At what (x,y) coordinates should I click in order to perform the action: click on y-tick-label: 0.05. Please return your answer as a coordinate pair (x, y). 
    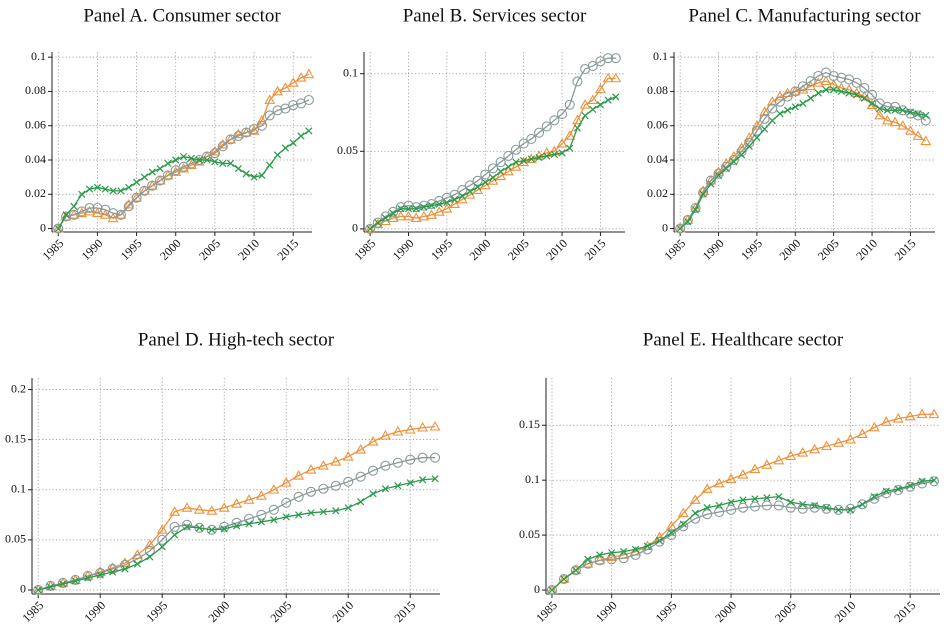
    Looking at the image, I should click on (15, 539).